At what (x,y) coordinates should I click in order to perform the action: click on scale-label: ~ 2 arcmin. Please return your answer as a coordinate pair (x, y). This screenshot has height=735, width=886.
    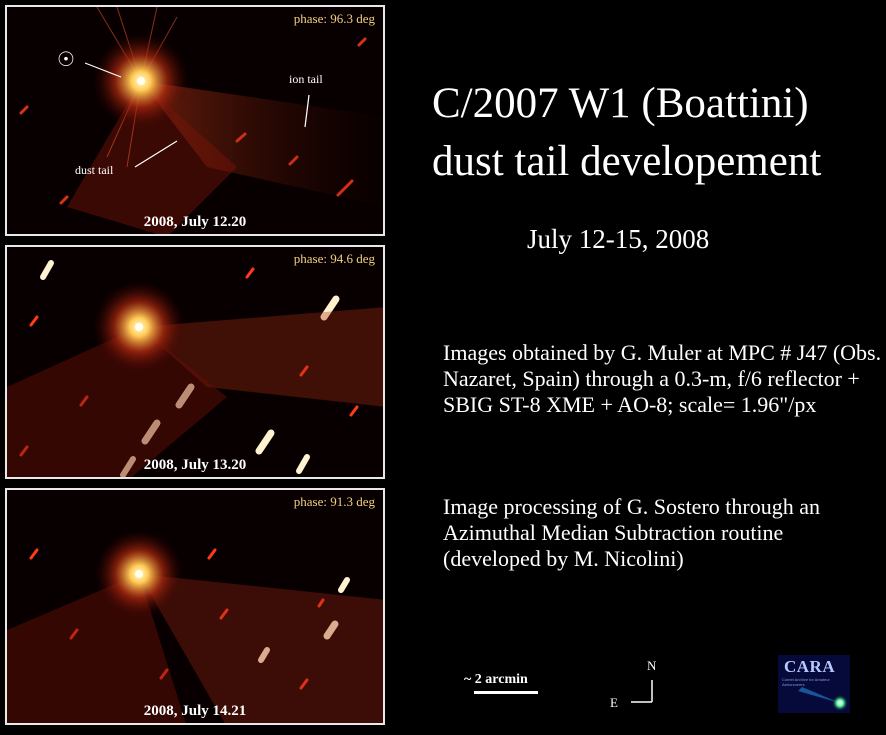
    Looking at the image, I should click on (496, 679).